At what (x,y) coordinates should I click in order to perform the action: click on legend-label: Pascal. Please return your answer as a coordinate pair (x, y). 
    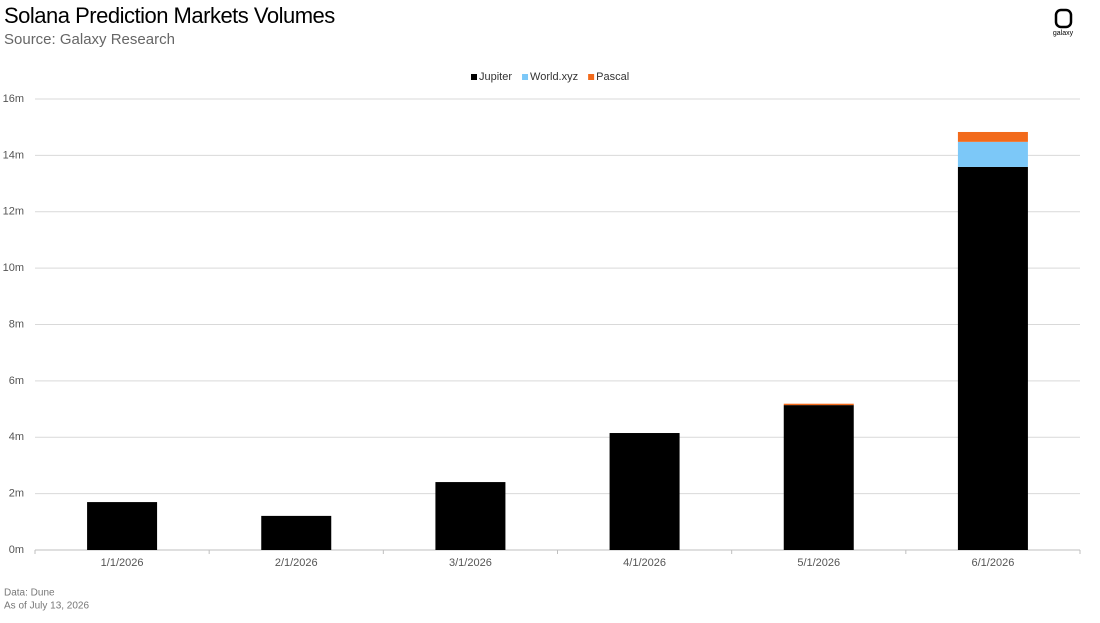
    Looking at the image, I should click on (612, 77).